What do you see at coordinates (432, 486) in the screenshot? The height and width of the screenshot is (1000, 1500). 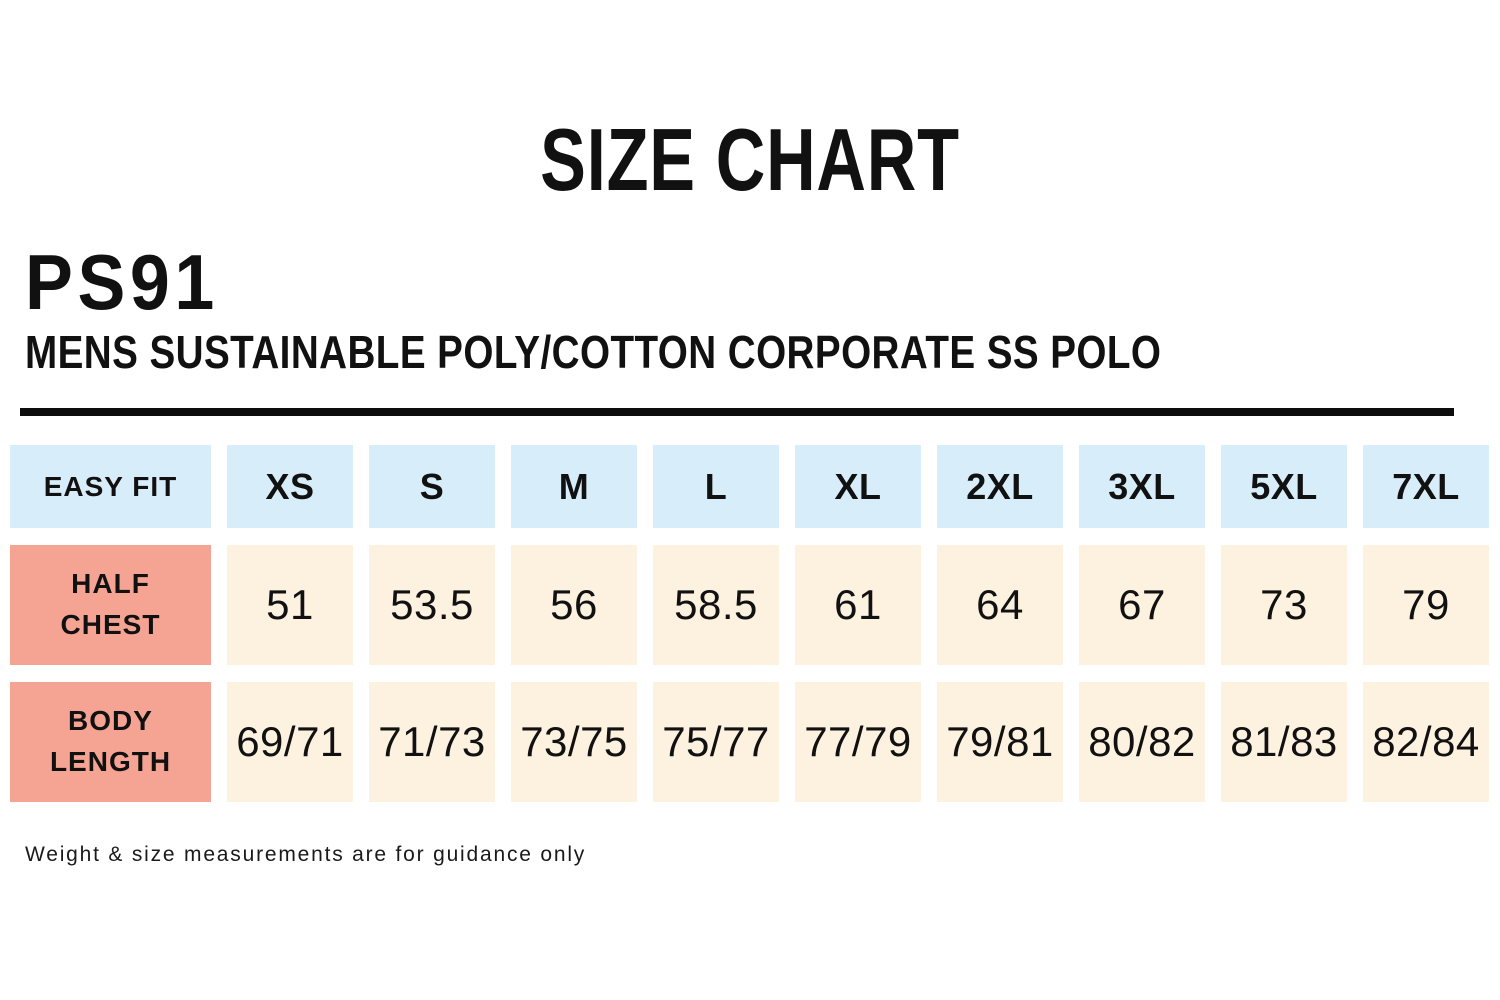 I see `table-header-size-s: S` at bounding box center [432, 486].